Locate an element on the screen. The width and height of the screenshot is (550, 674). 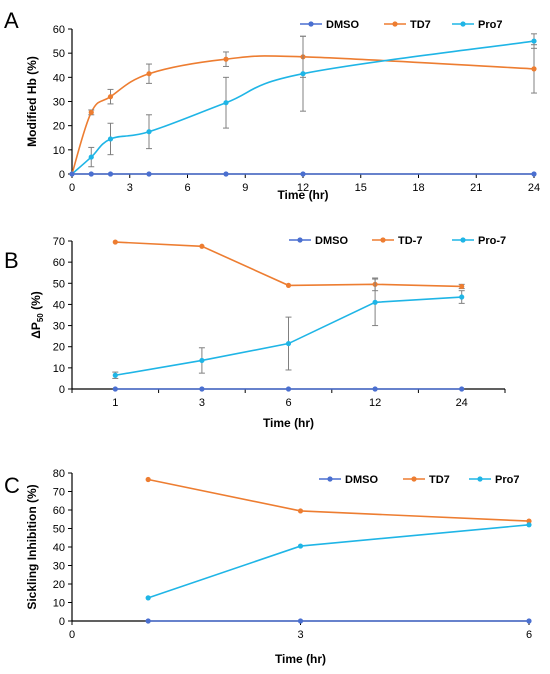
y-axis-label: Sickling Inhibition (%) is located at coordinates (32, 546).